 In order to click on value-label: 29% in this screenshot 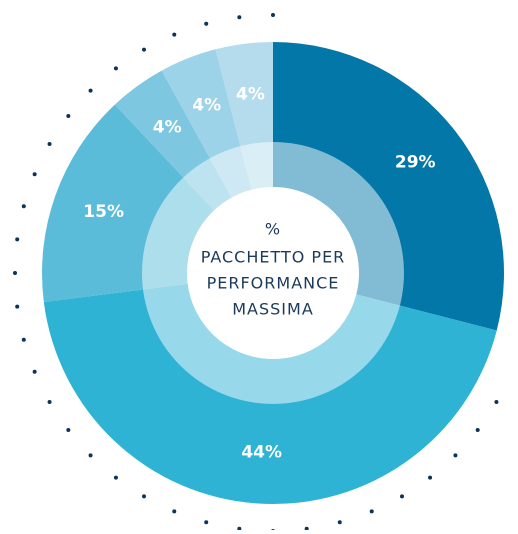, I will do `click(415, 163)`.